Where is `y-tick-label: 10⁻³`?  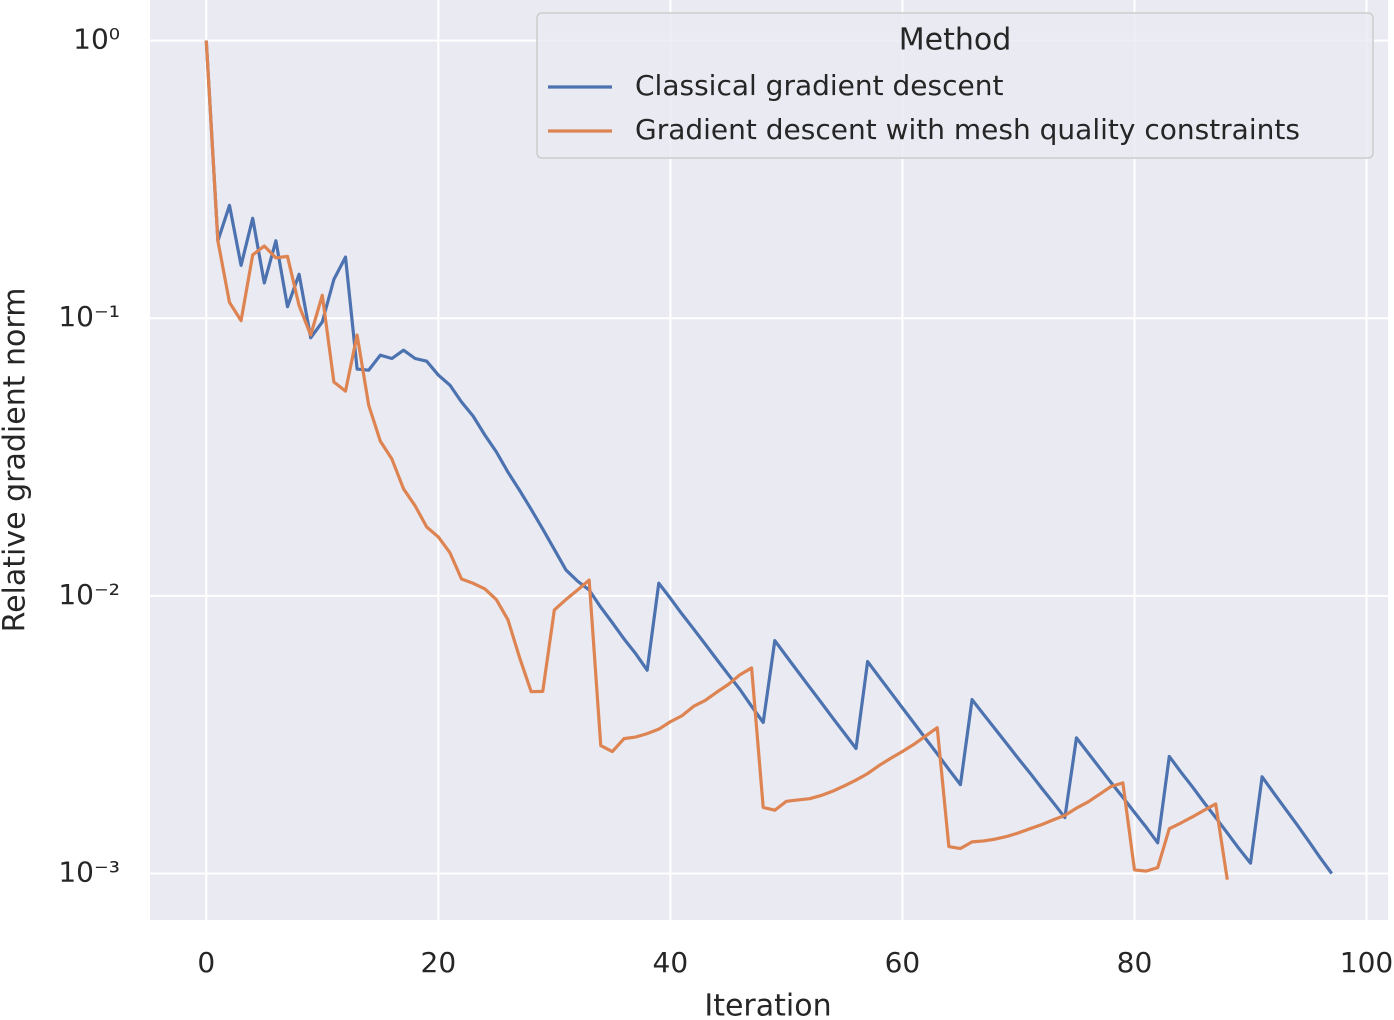
y-tick-label: 10⁻³ is located at coordinates (89, 871).